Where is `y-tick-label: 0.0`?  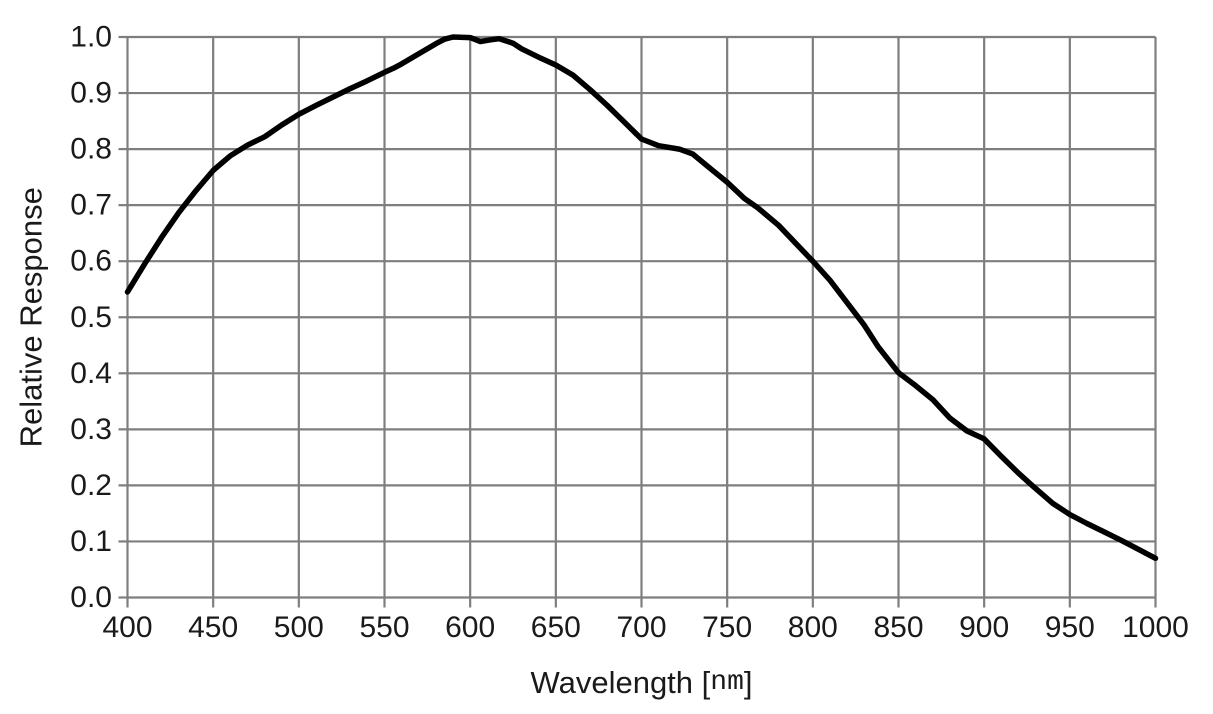
y-tick-label: 0.0 is located at coordinates (91, 597).